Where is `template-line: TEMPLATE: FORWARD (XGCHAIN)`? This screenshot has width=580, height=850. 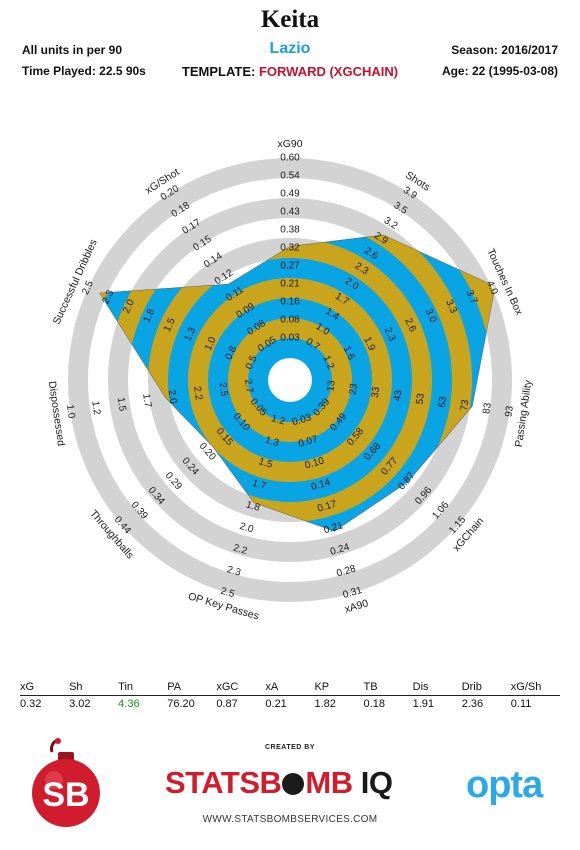 template-line: TEMPLATE: FORWARD (XGCHAIN) is located at coordinates (290, 71).